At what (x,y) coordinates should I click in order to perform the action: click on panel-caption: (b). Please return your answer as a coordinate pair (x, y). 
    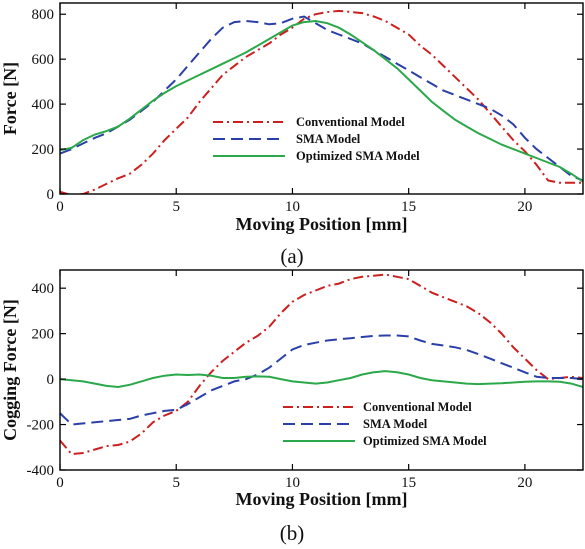
    Looking at the image, I should click on (292, 533).